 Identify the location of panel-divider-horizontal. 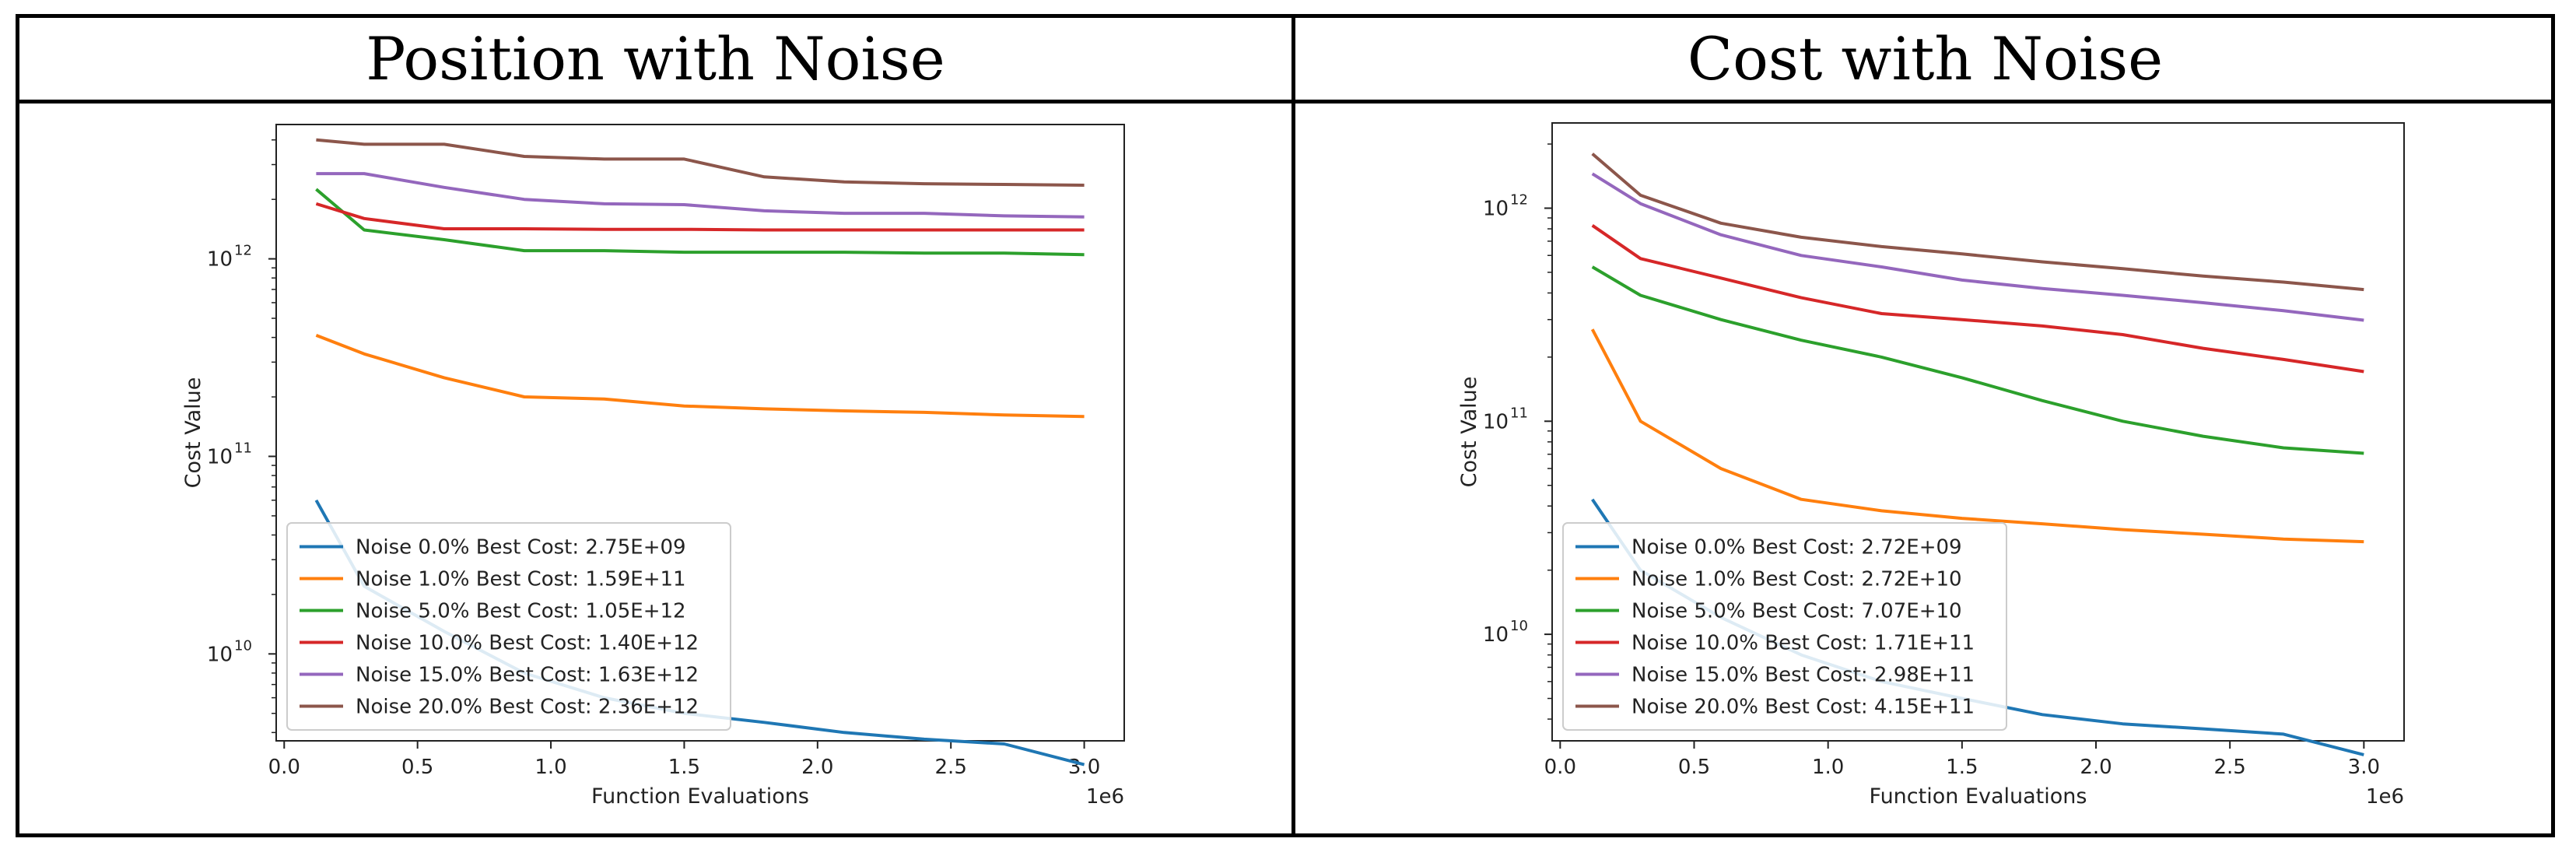
(1285, 101).